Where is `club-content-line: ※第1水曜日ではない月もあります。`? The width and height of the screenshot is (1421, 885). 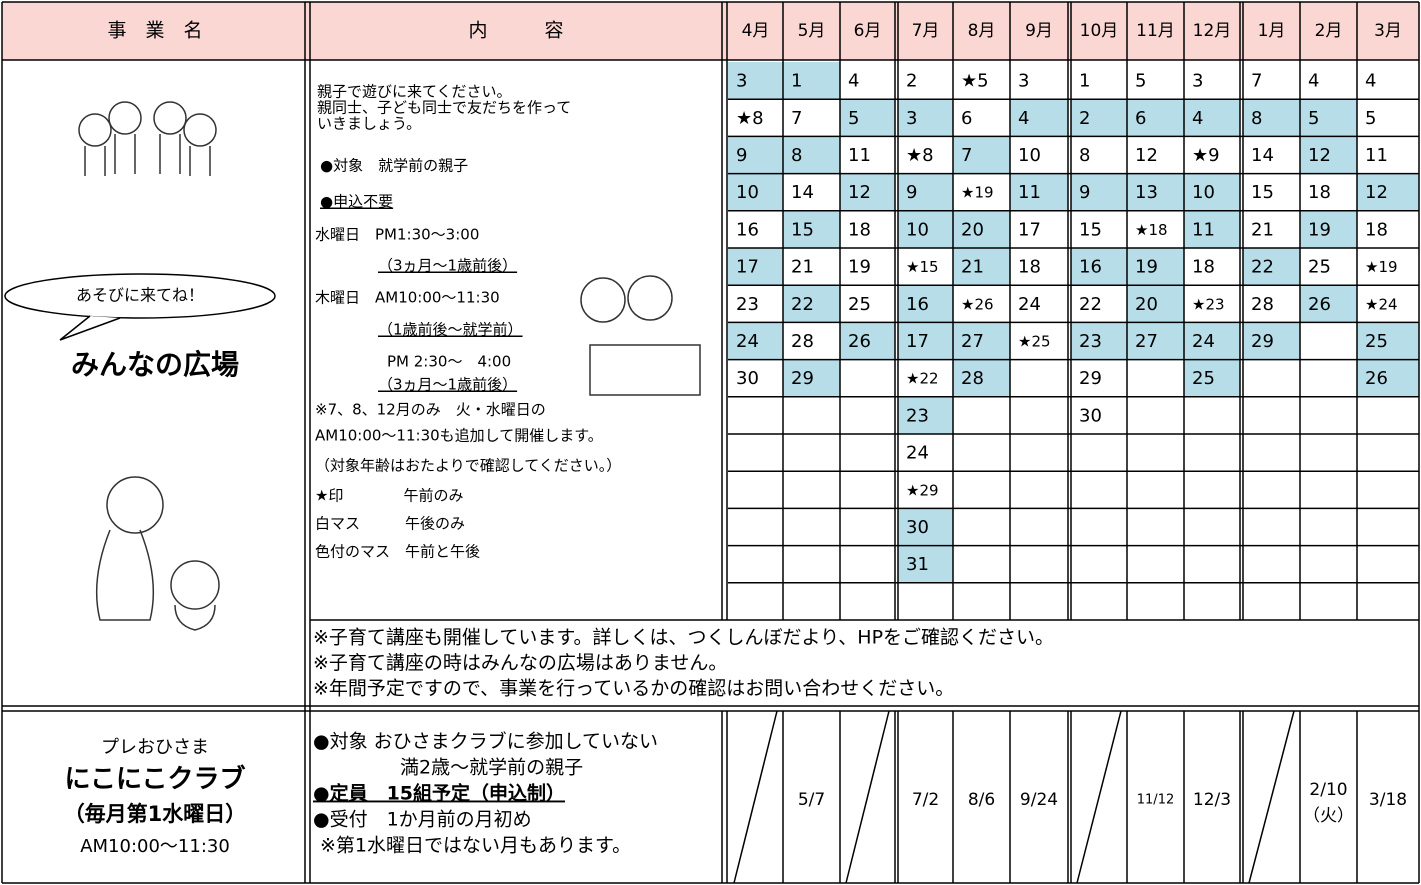
club-content-line: ※第1水曜日ではない月もあります。 is located at coordinates (475, 846).